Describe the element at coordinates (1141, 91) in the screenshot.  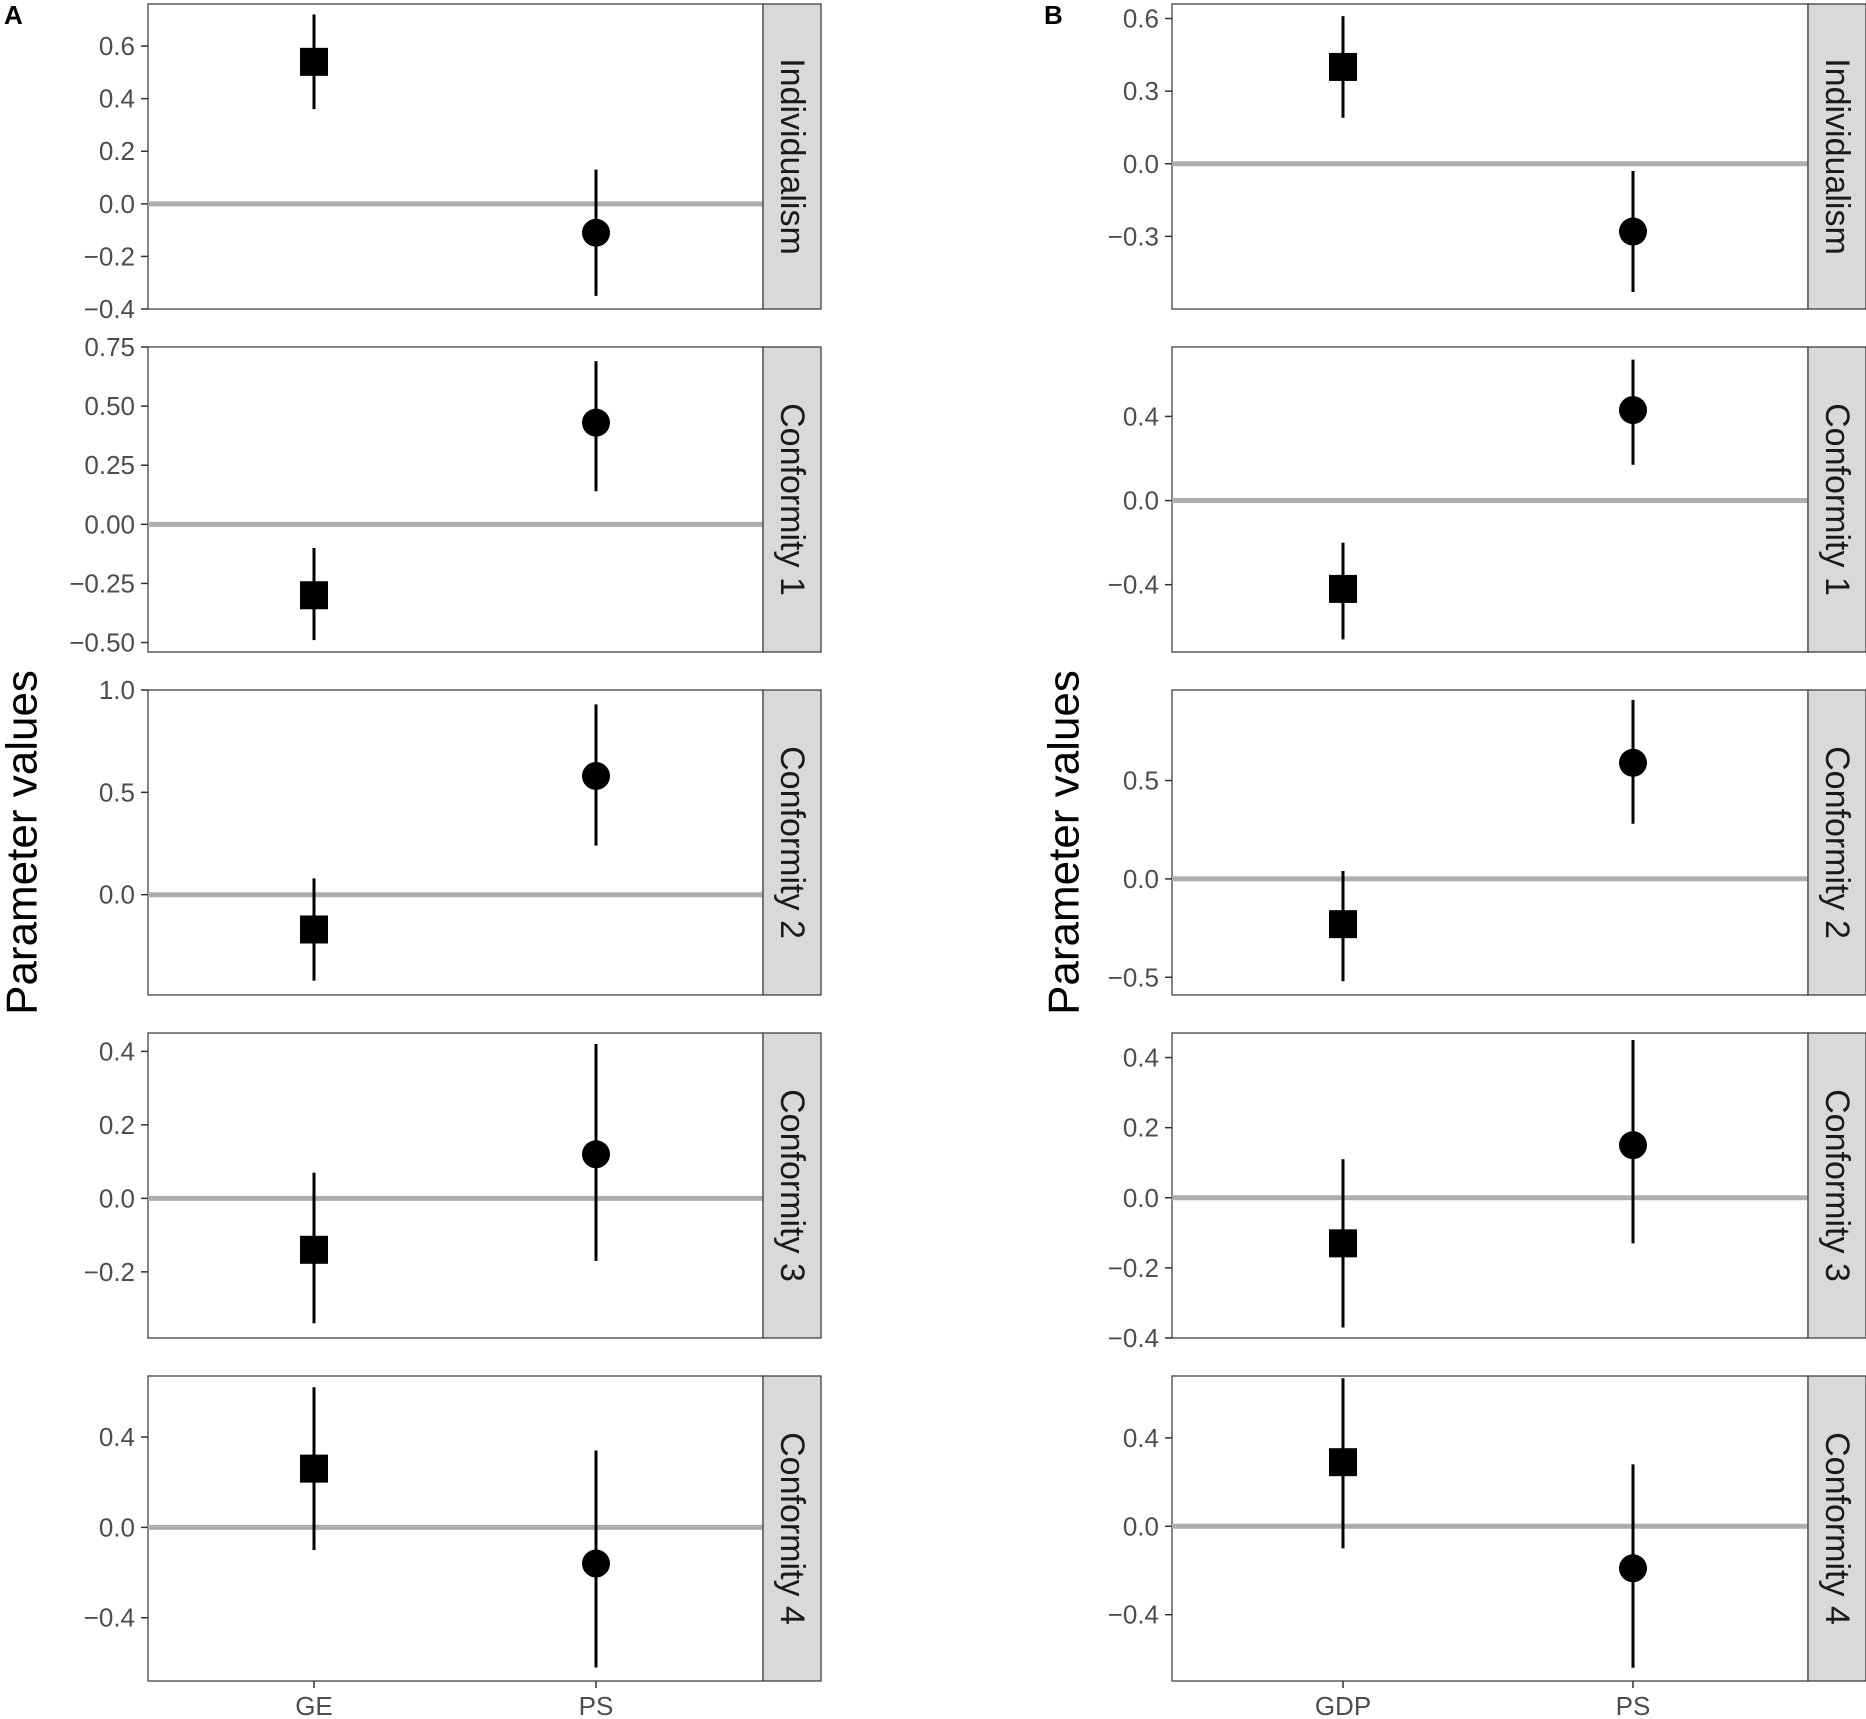
I see `y-tick-label: 0.3` at that location.